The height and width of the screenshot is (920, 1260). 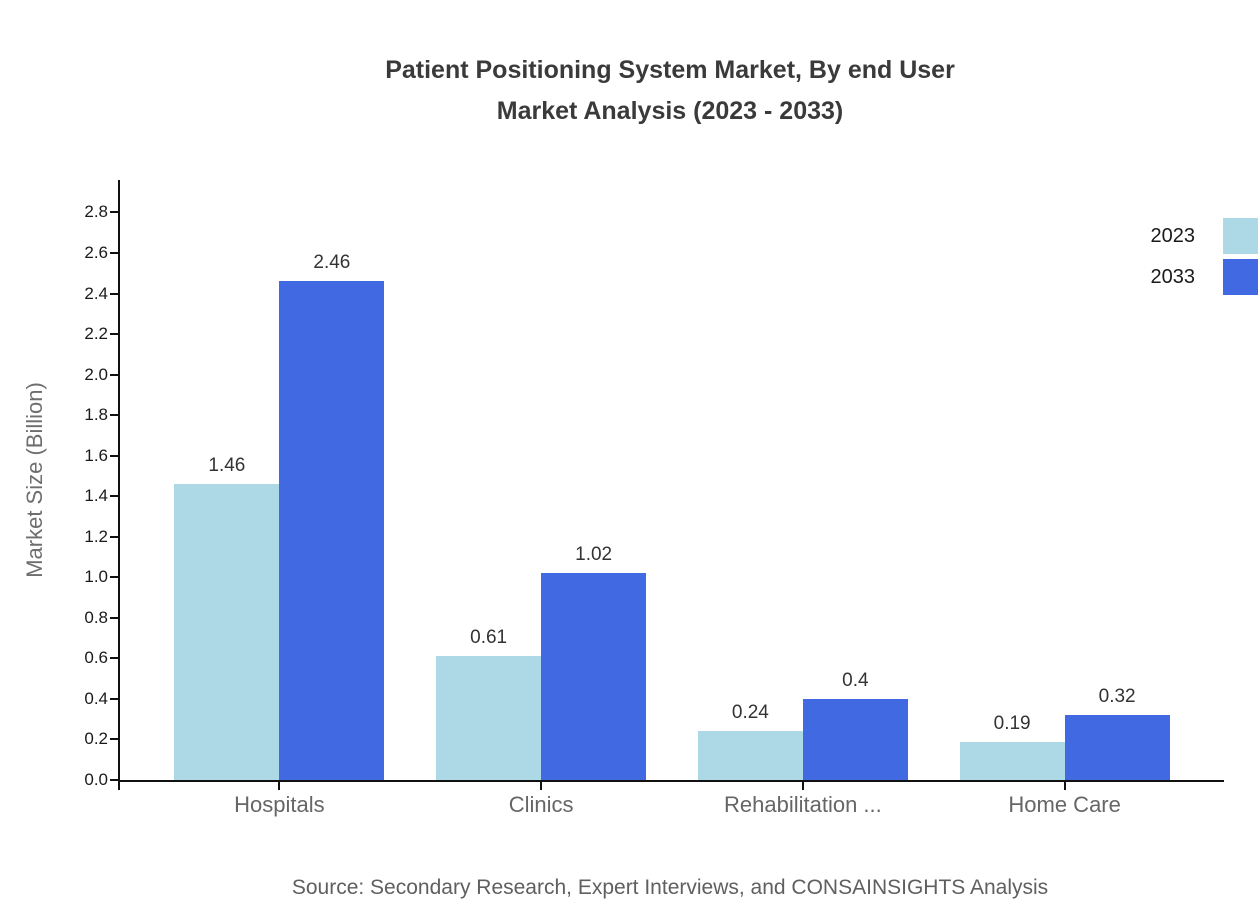 What do you see at coordinates (1117, 697) in the screenshot?
I see `bar-value-2033-home-care: 0.32` at bounding box center [1117, 697].